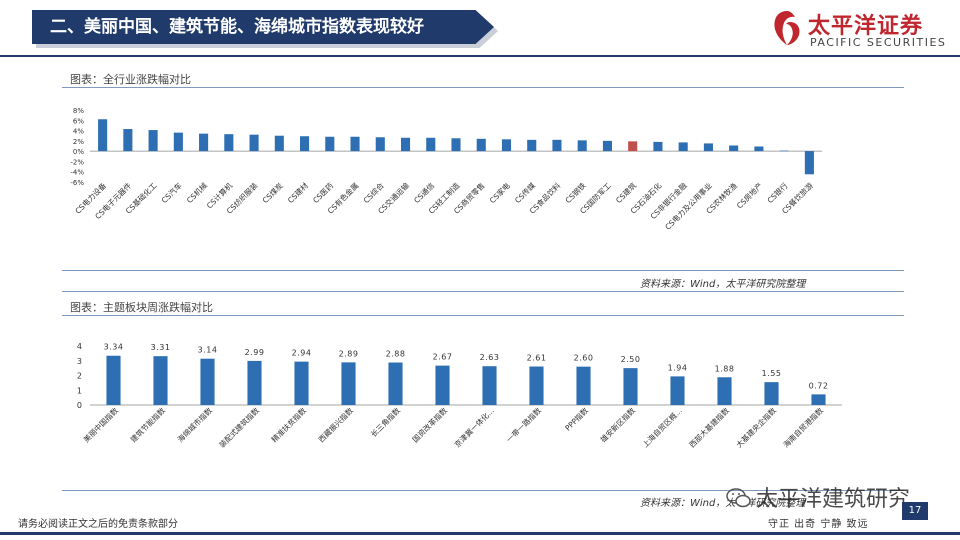  I want to click on x-tick-label: 一带一路指数, so click(523, 424).